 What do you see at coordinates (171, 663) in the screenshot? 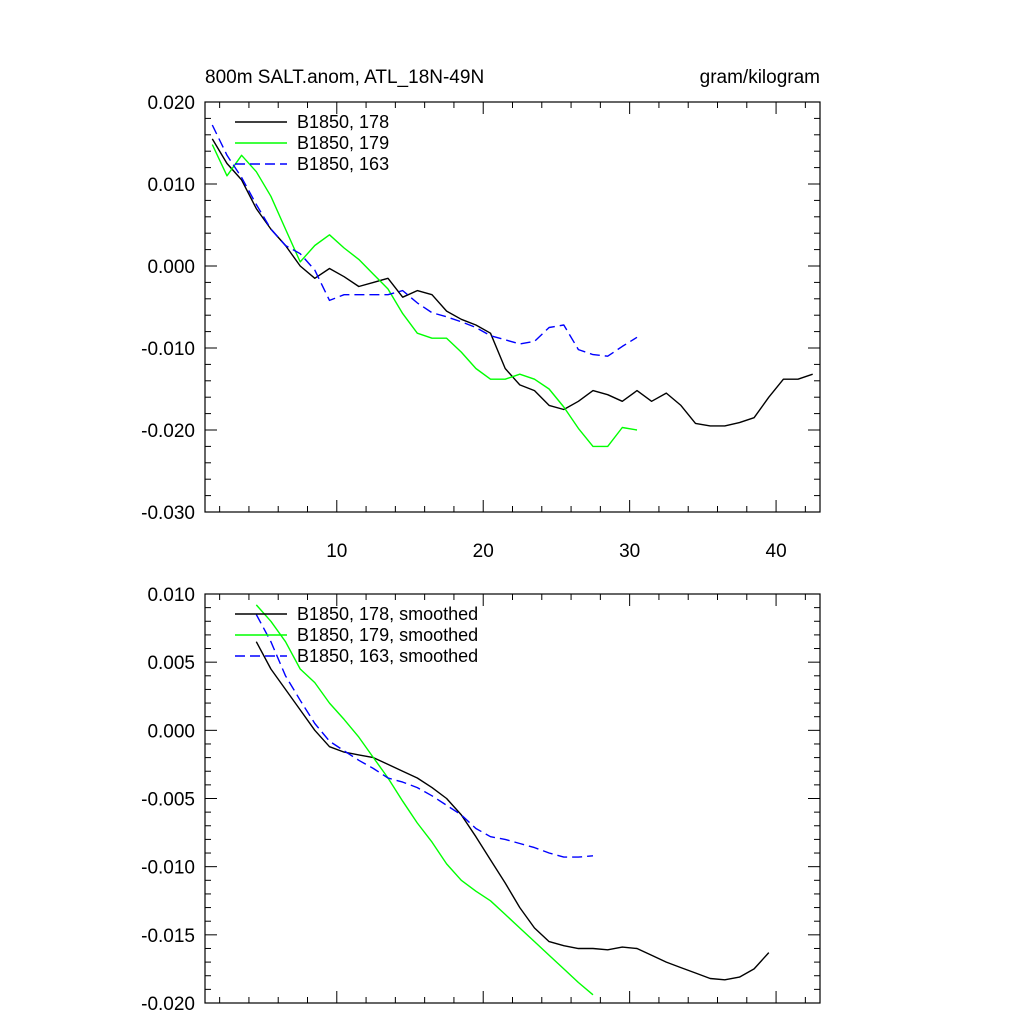
I see `y-tick-label: 0.005` at bounding box center [171, 663].